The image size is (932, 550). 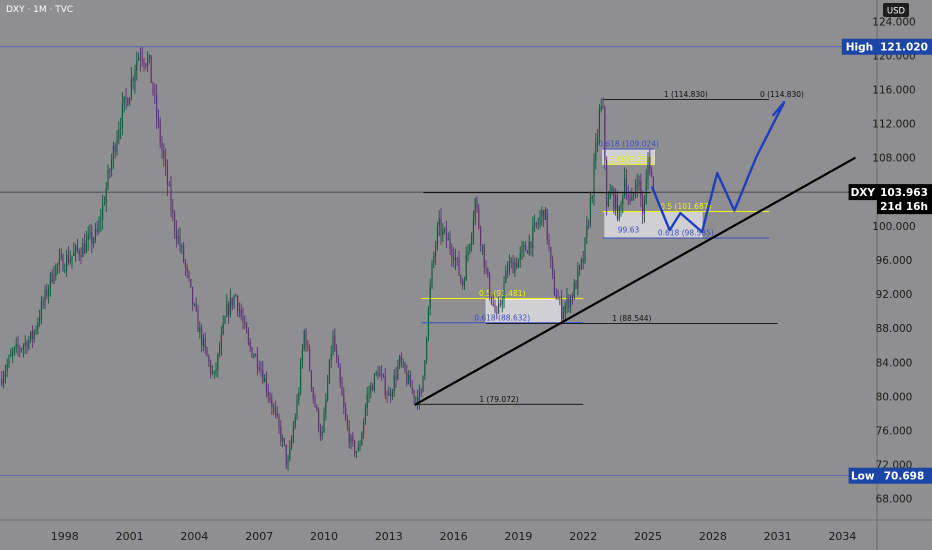 I want to click on low-tag: Low 70.698, so click(x=890, y=475).